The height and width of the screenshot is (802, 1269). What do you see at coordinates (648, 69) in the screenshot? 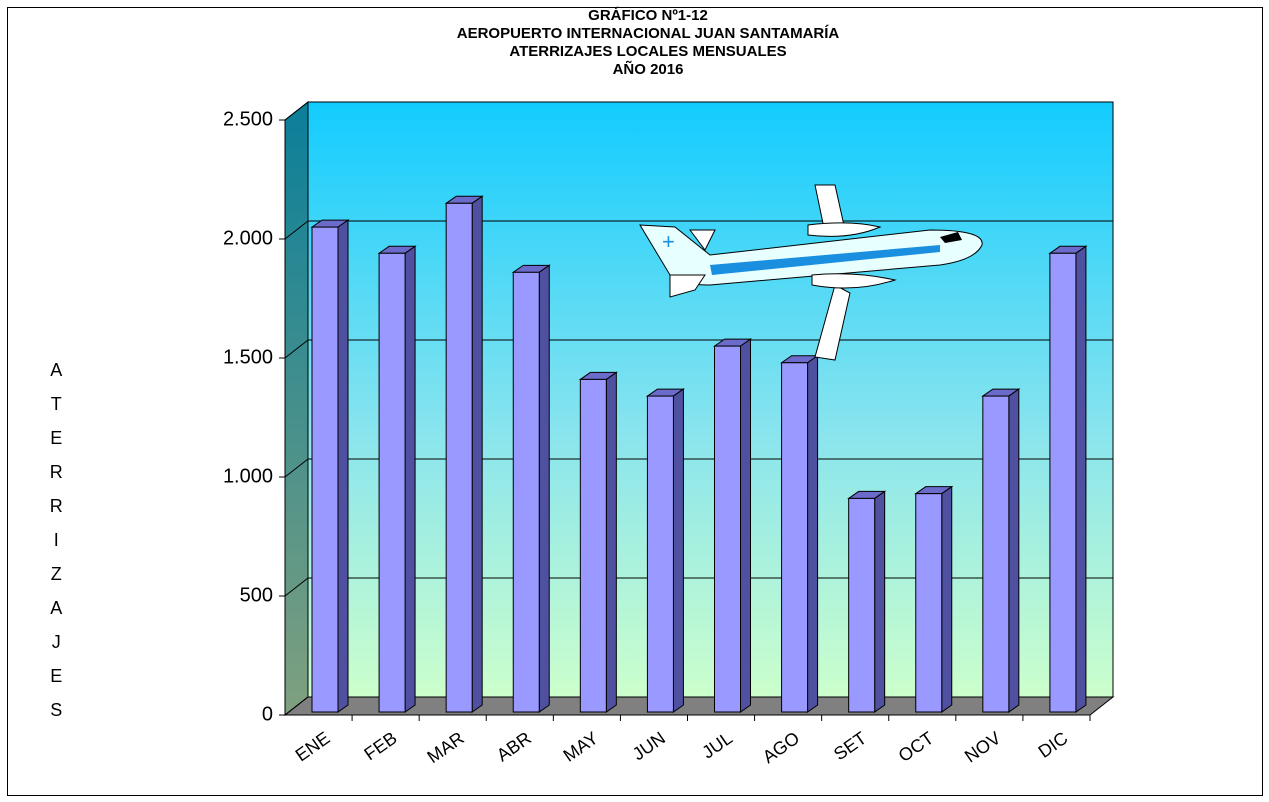
I see `chart-title: AÑO 2016` at bounding box center [648, 69].